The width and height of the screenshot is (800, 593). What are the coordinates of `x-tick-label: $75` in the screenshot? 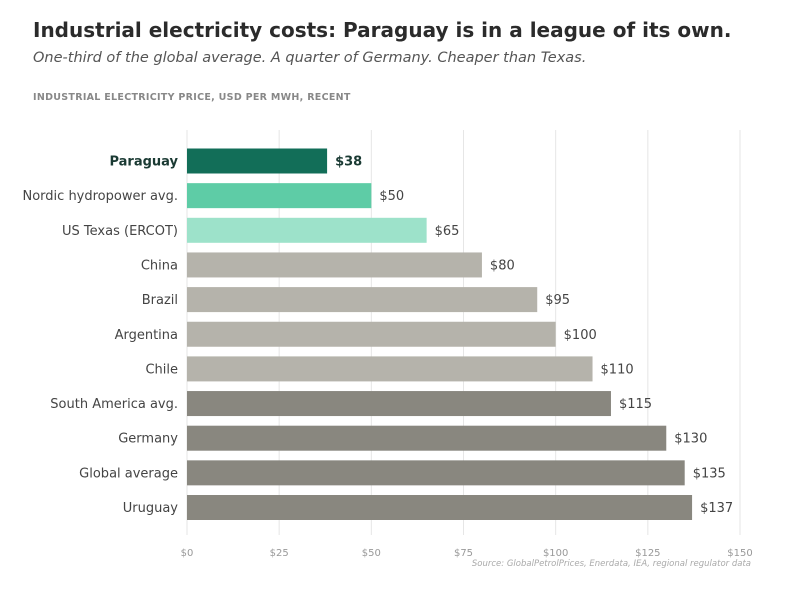 It's located at (463, 553).